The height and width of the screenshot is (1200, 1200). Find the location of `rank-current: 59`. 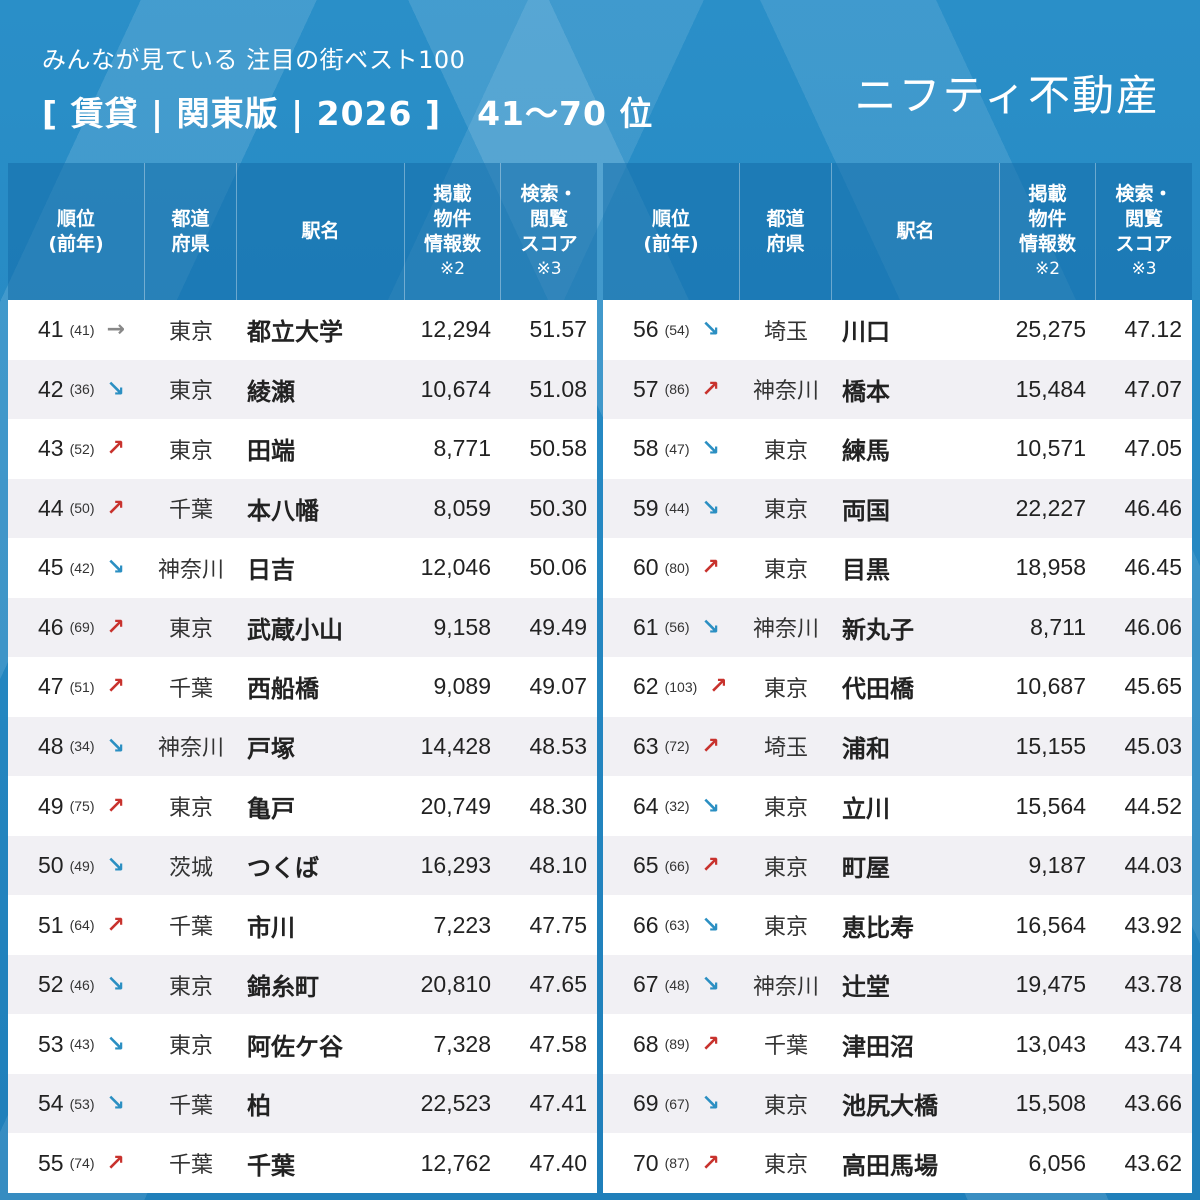

rank-current: 59 is located at coordinates (646, 507).